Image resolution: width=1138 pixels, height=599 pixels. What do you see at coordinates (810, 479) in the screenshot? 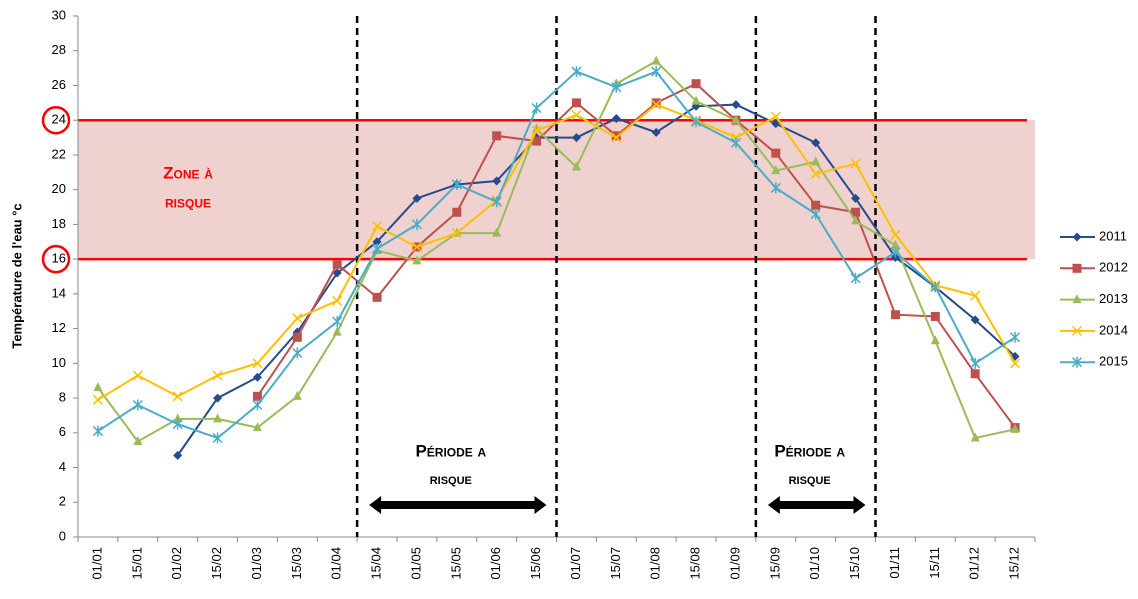
I see `period-label: risque` at bounding box center [810, 479].